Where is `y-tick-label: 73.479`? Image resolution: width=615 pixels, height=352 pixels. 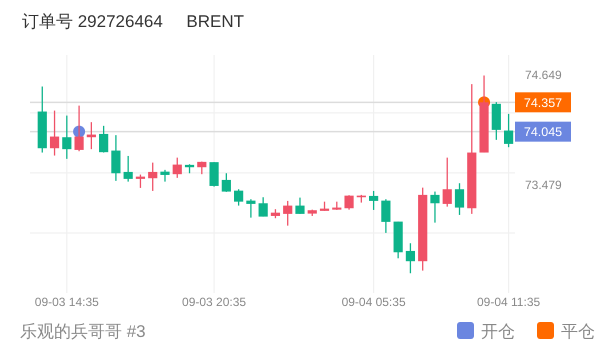 y-tick-label: 73.479 is located at coordinates (543, 185).